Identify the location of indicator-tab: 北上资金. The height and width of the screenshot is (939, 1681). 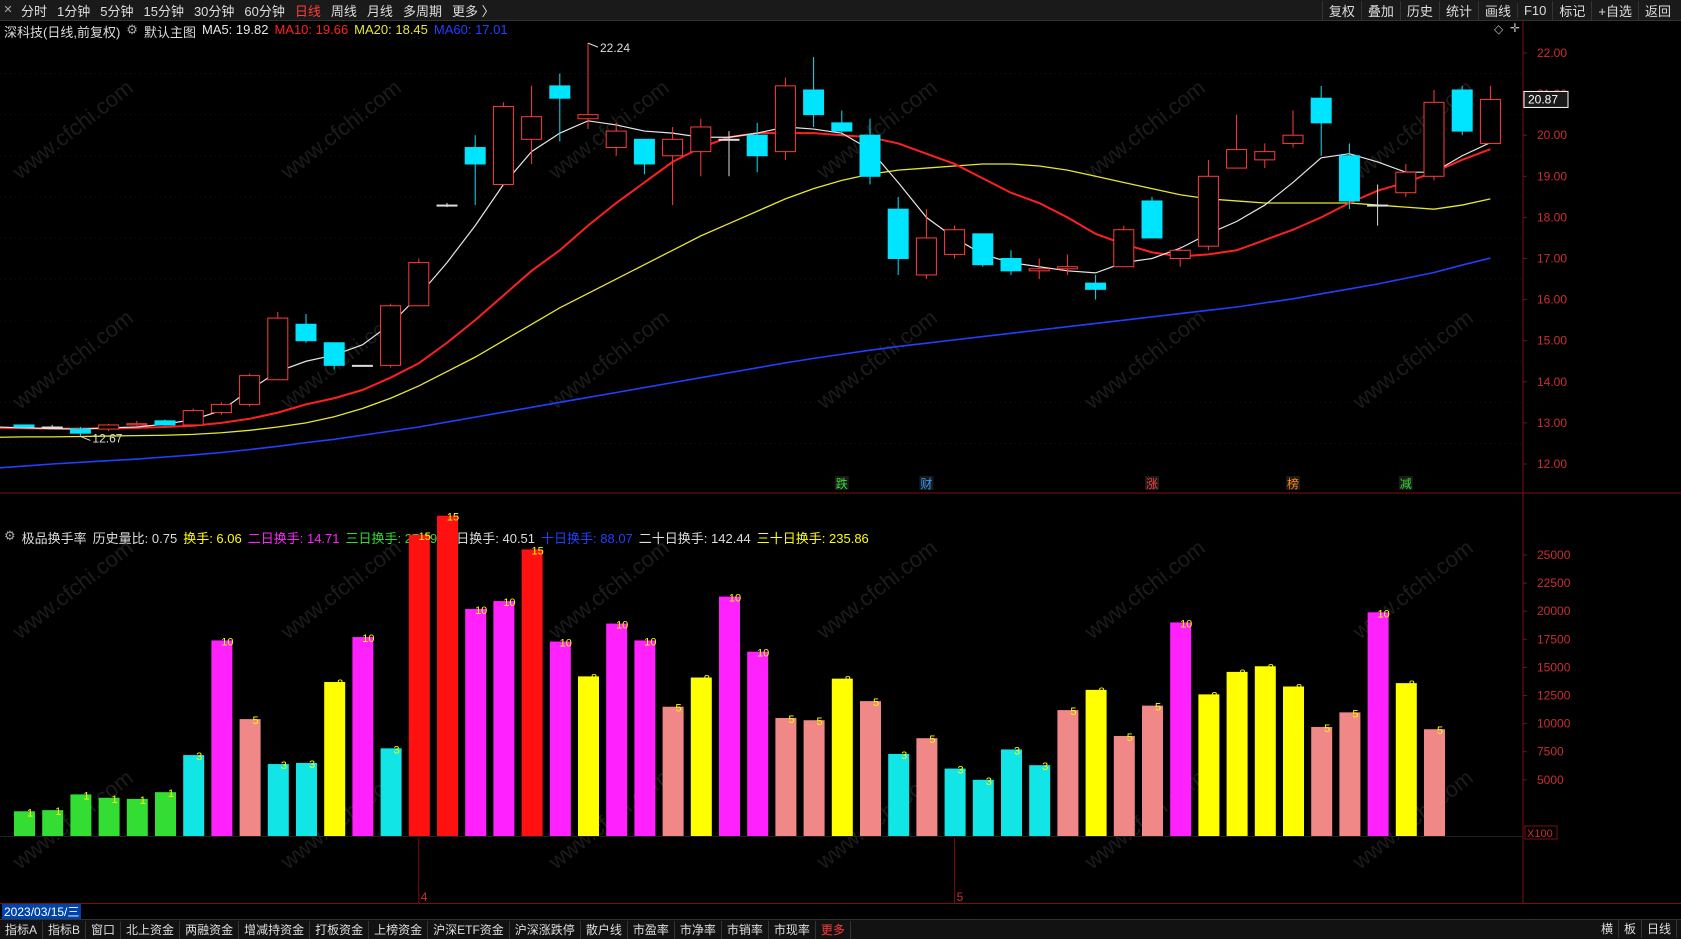
(151, 929).